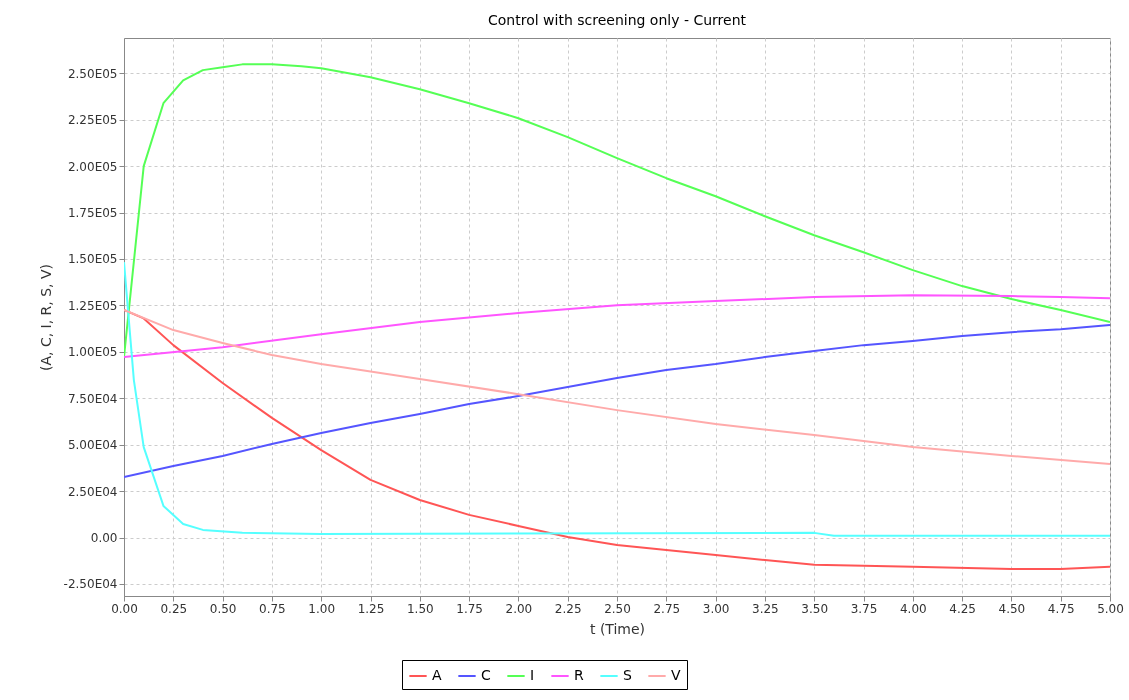 The width and height of the screenshot is (1129, 700). Describe the element at coordinates (92, 491) in the screenshot. I see `y-tick-label: 2.50E04` at that location.